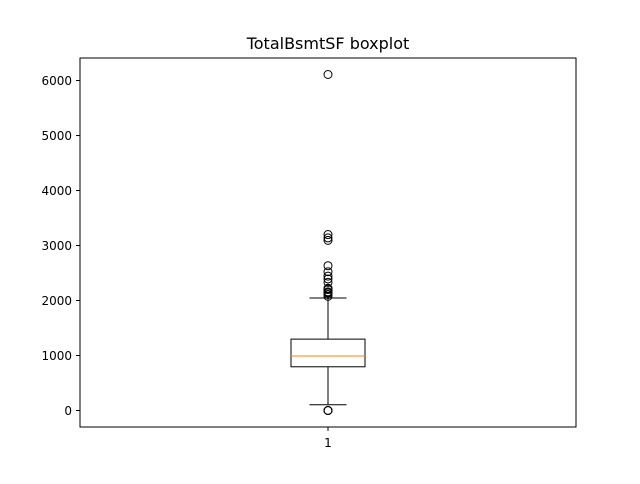 This screenshot has height=484, width=640. Describe the element at coordinates (56, 136) in the screenshot. I see `y-tick-label: 5000` at that location.